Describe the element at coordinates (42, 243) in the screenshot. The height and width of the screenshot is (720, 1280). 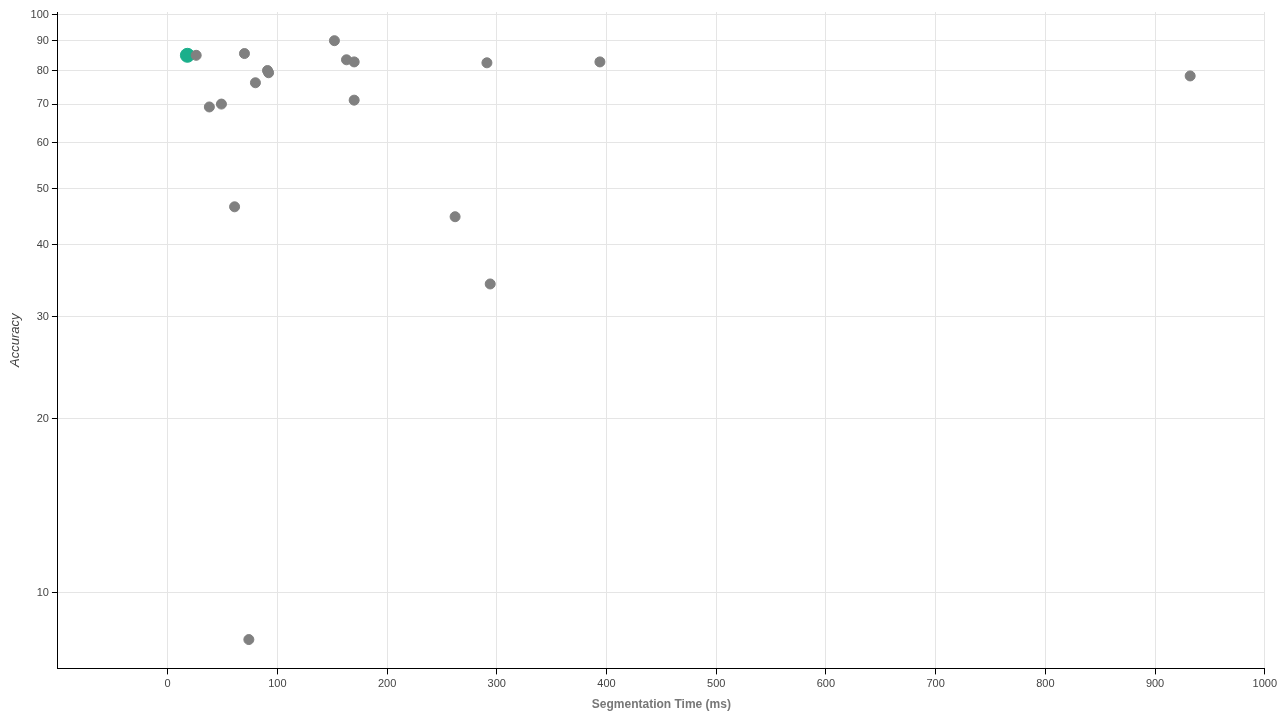
I see `y-tick-label: 40` at that location.